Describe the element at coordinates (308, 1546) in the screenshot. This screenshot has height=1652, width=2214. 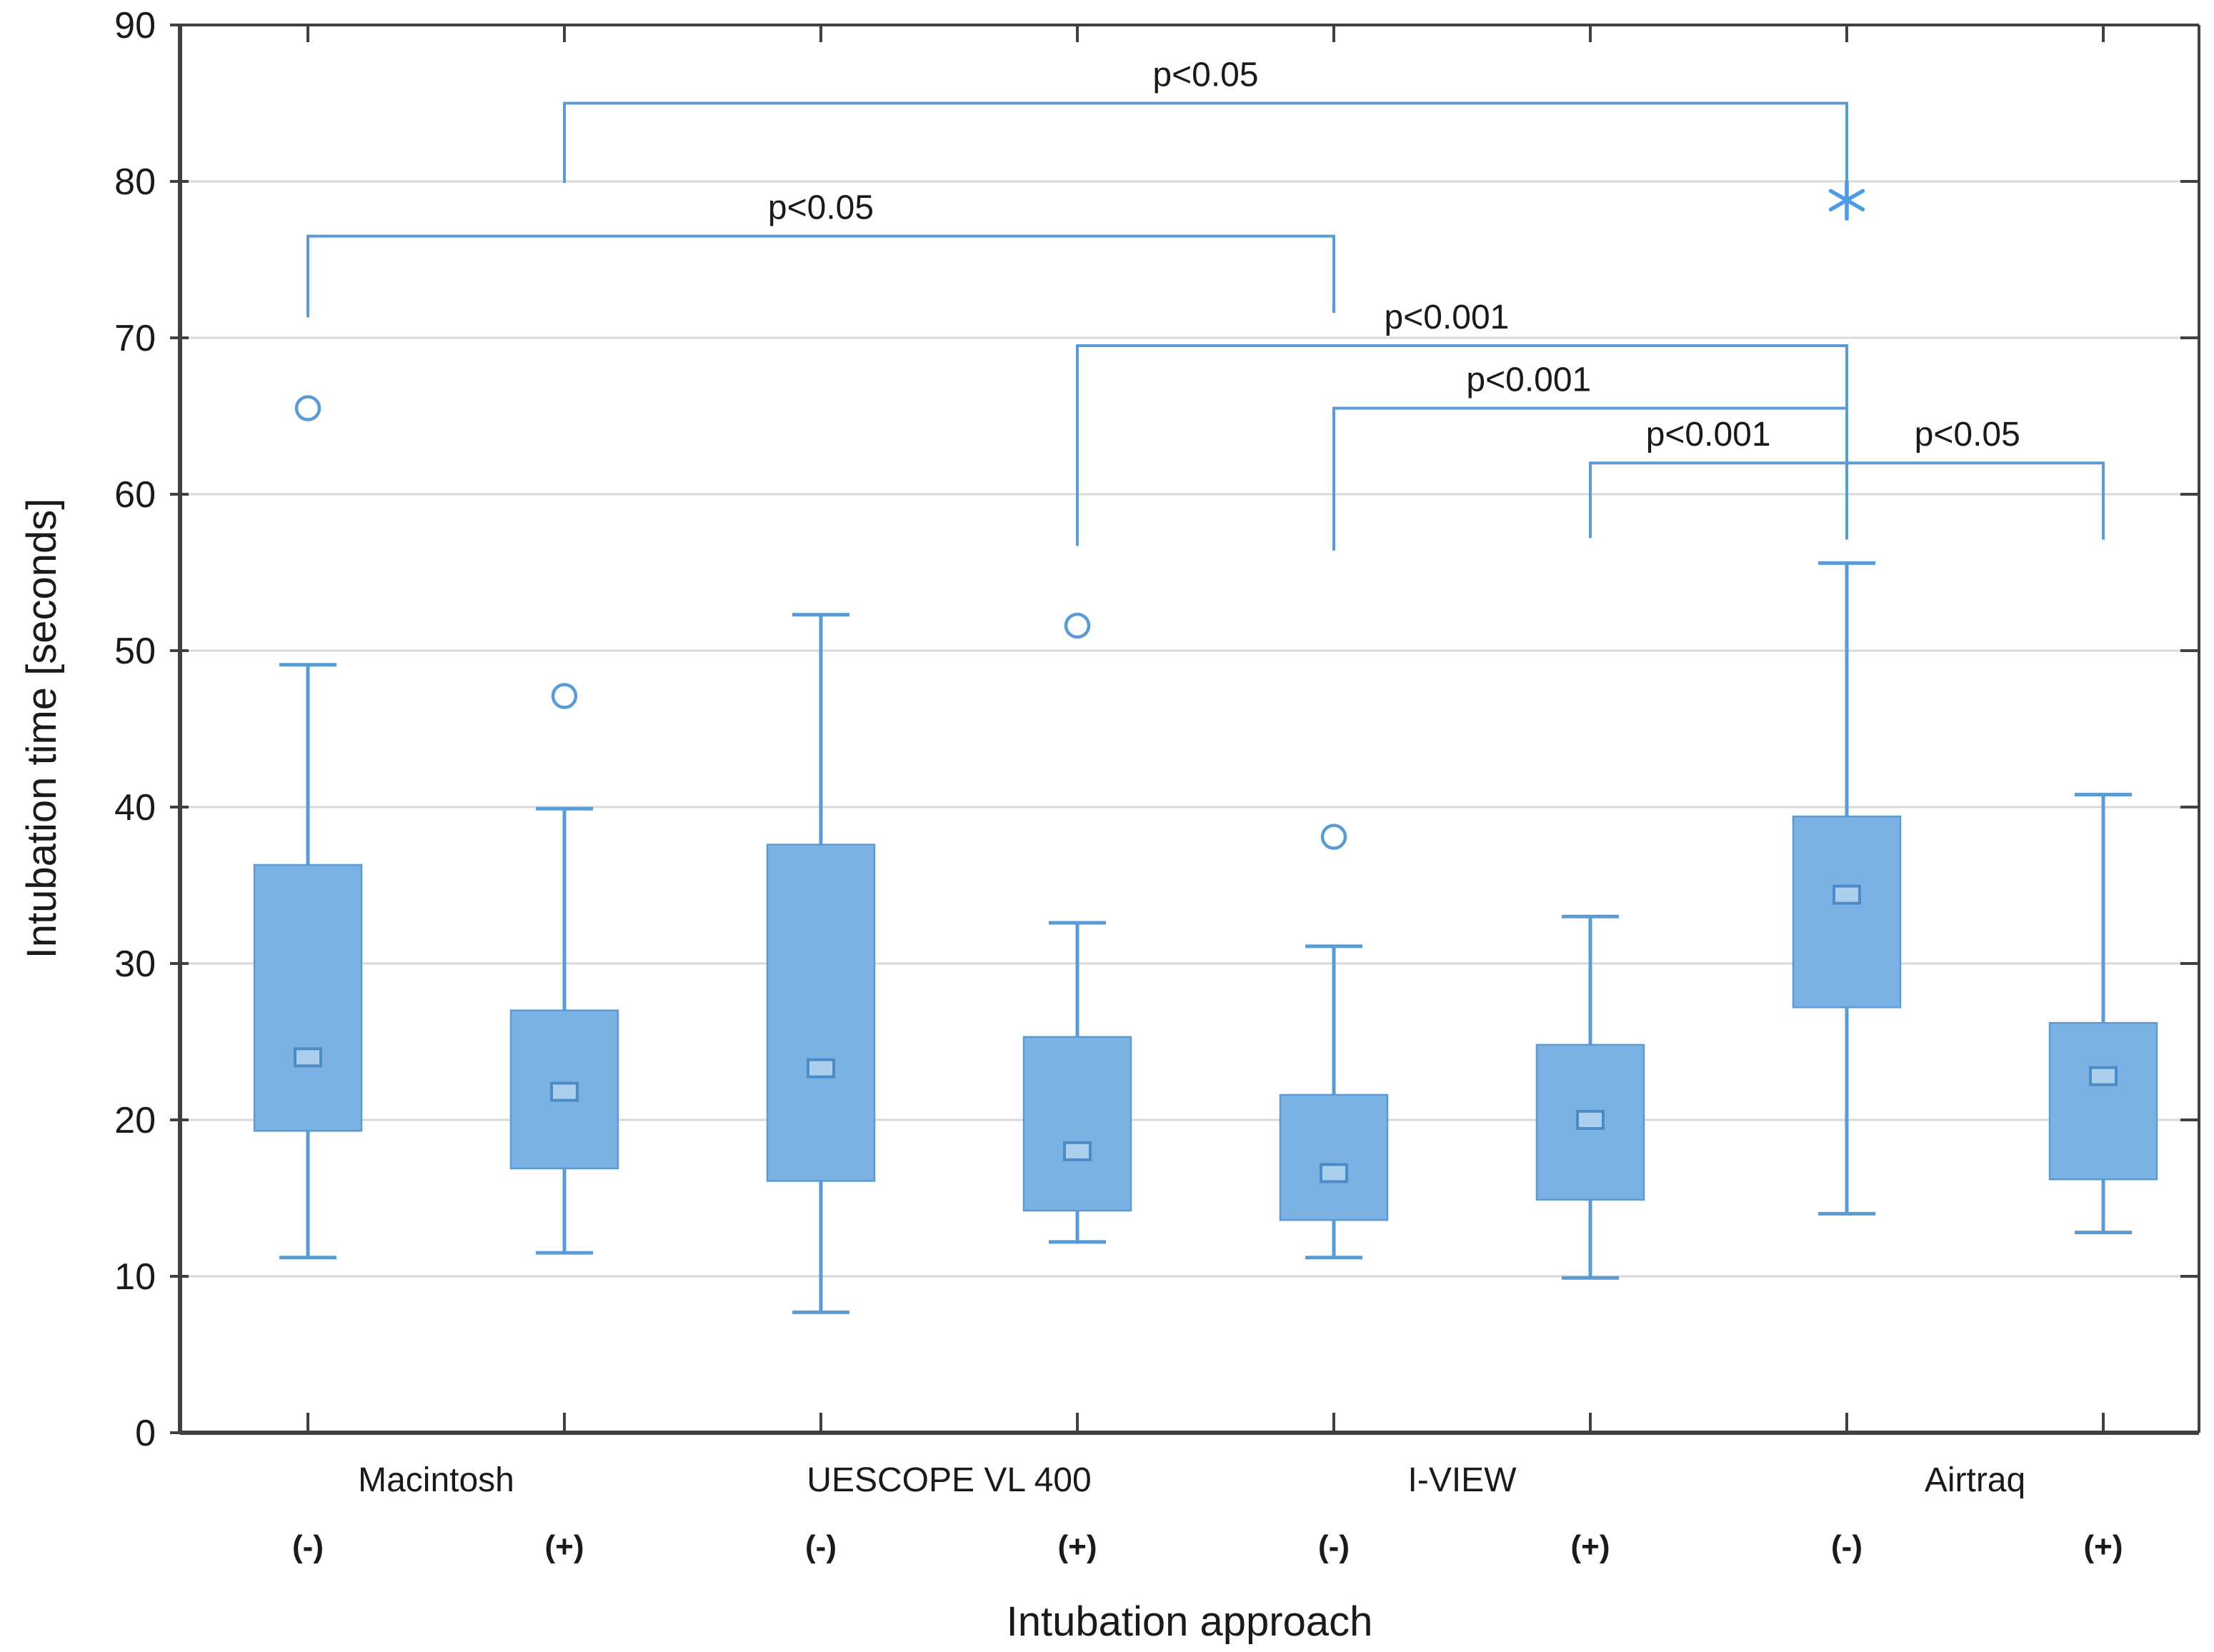
I see `x-tick-variant-label-macintosh-minus: (-)` at that location.